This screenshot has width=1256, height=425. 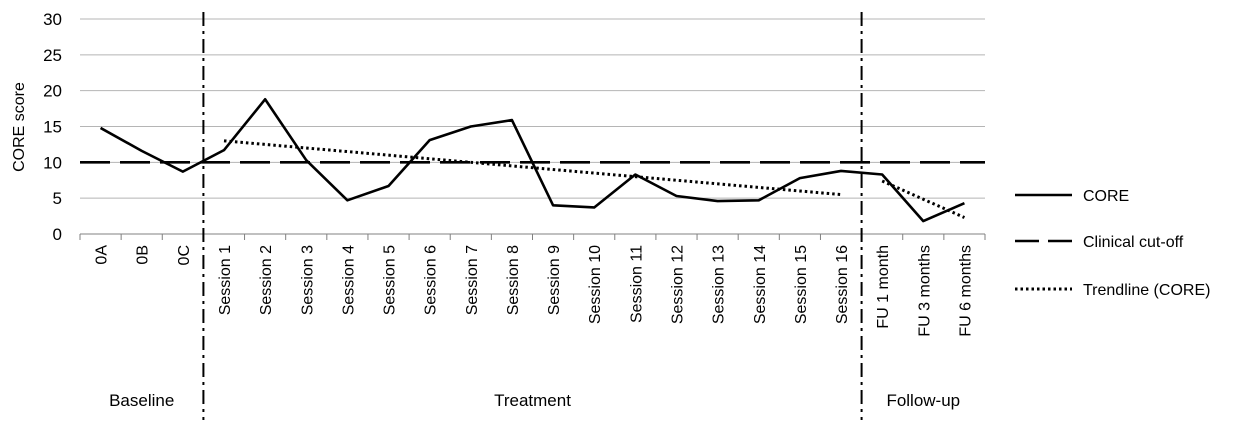 I want to click on y-axis-title: CORE score, so click(x=19, y=127).